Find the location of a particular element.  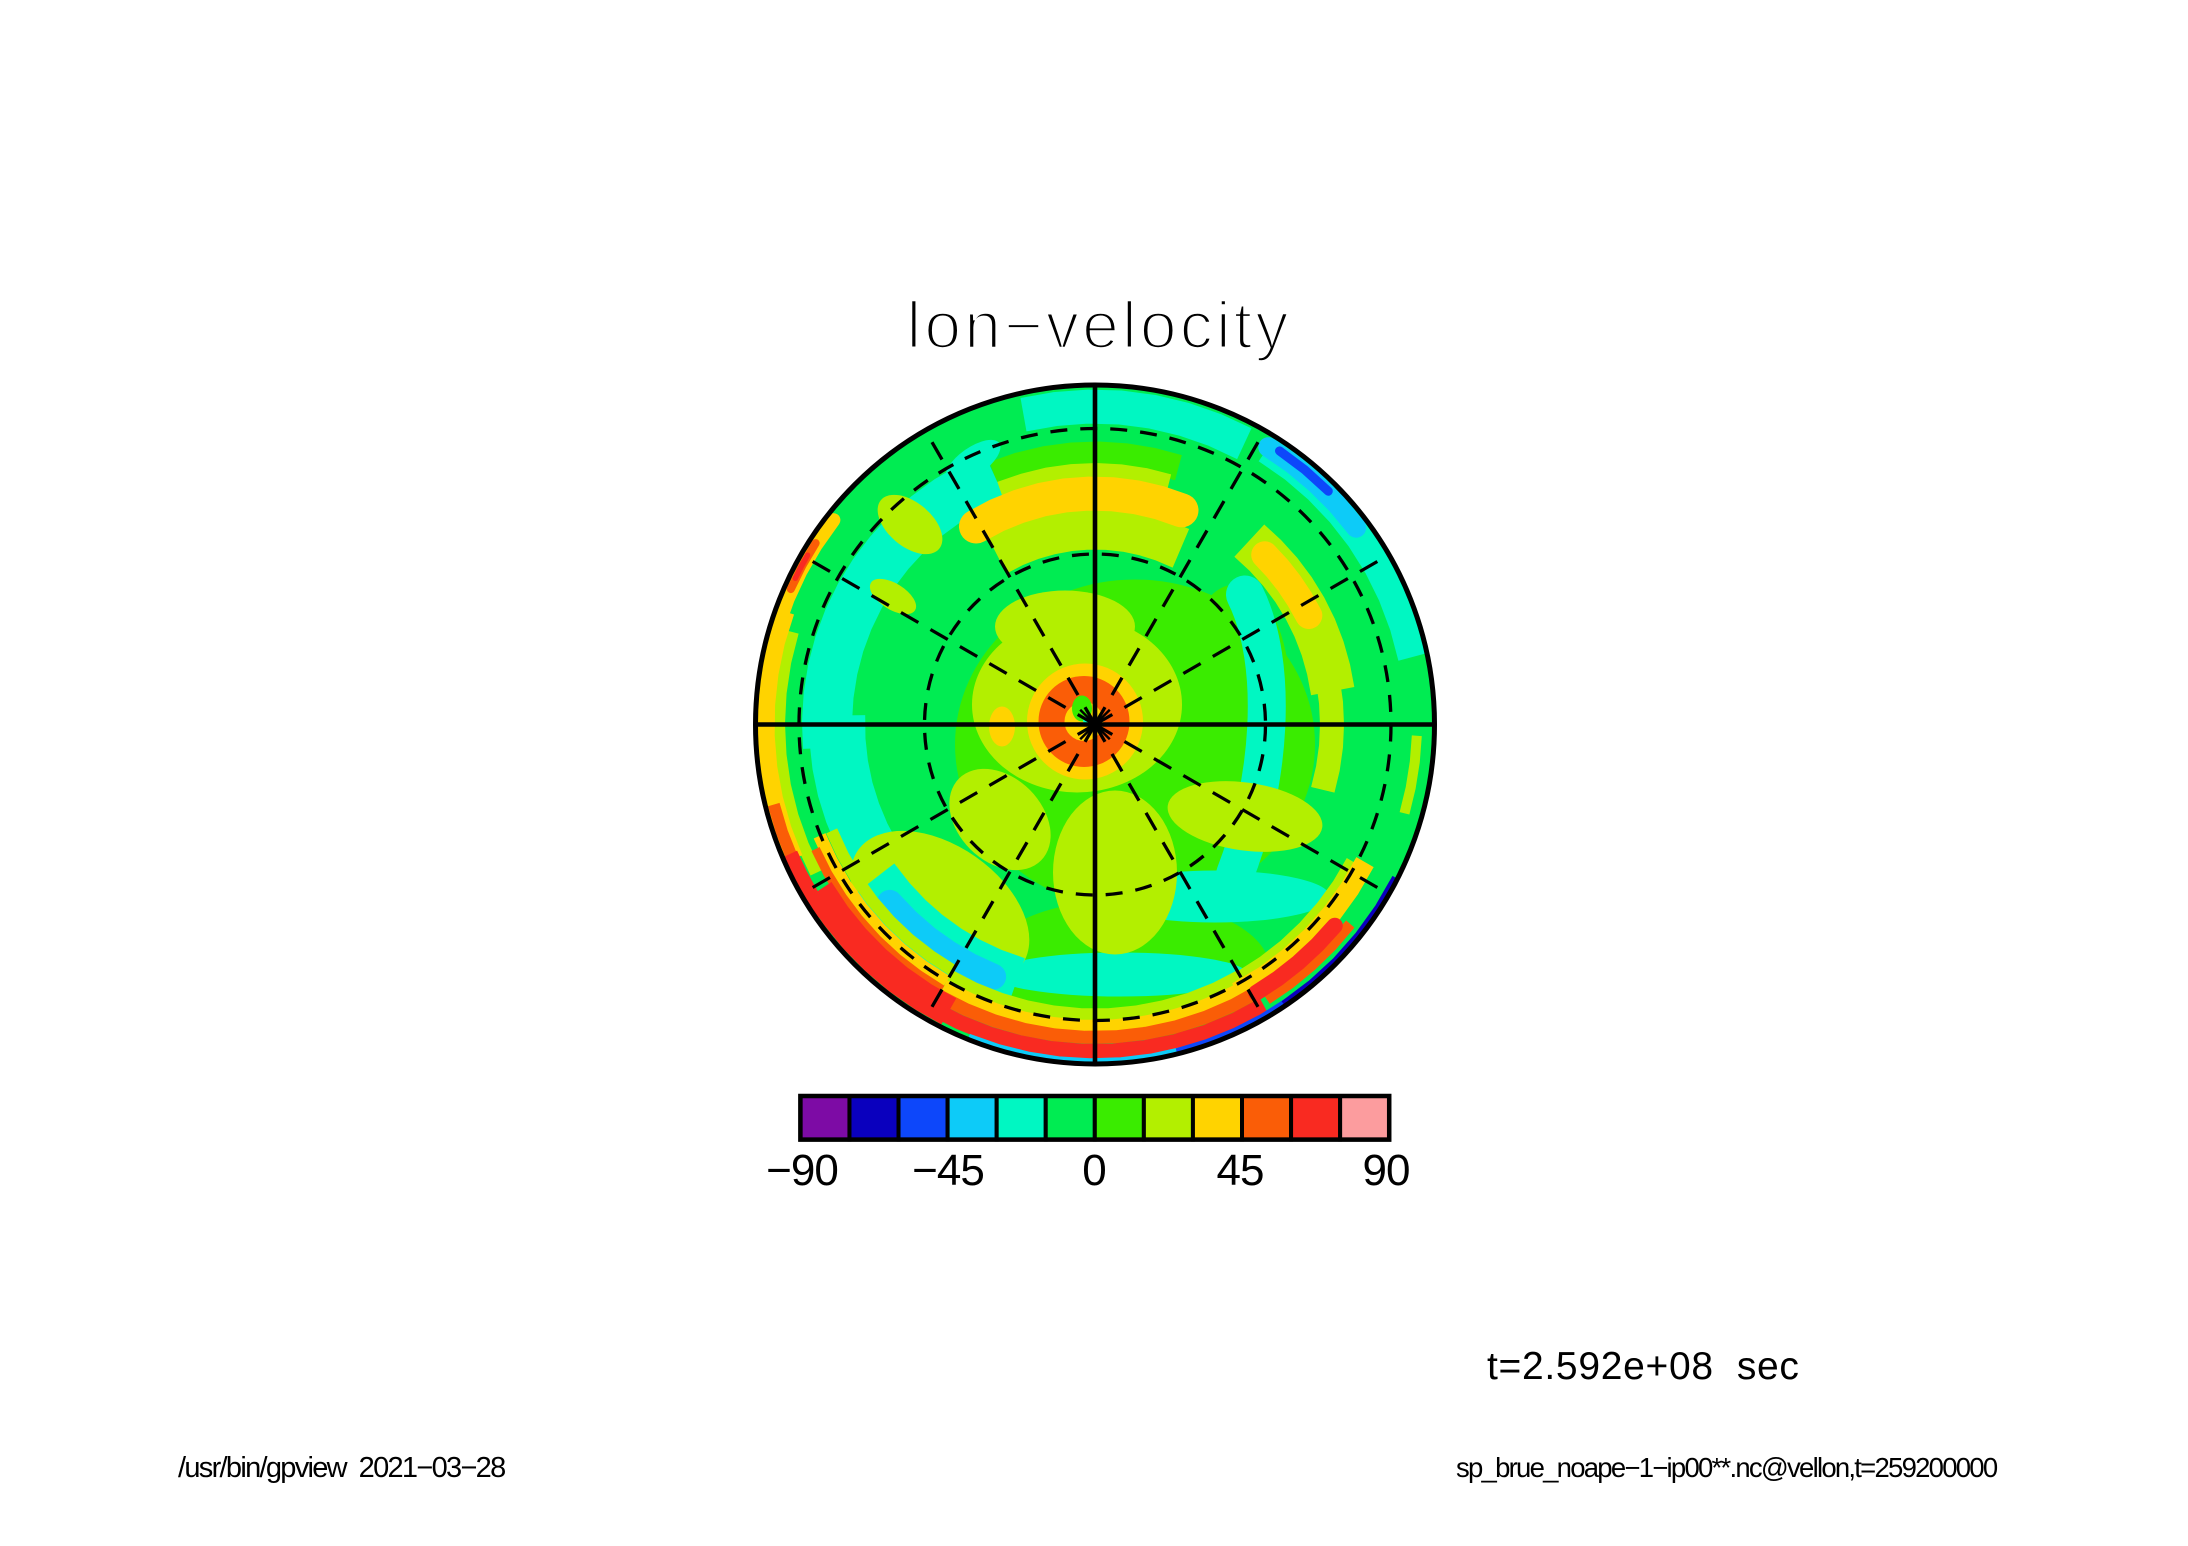

svg-text: t=2.592e+08 sec is located at coordinates (1643, 1366).